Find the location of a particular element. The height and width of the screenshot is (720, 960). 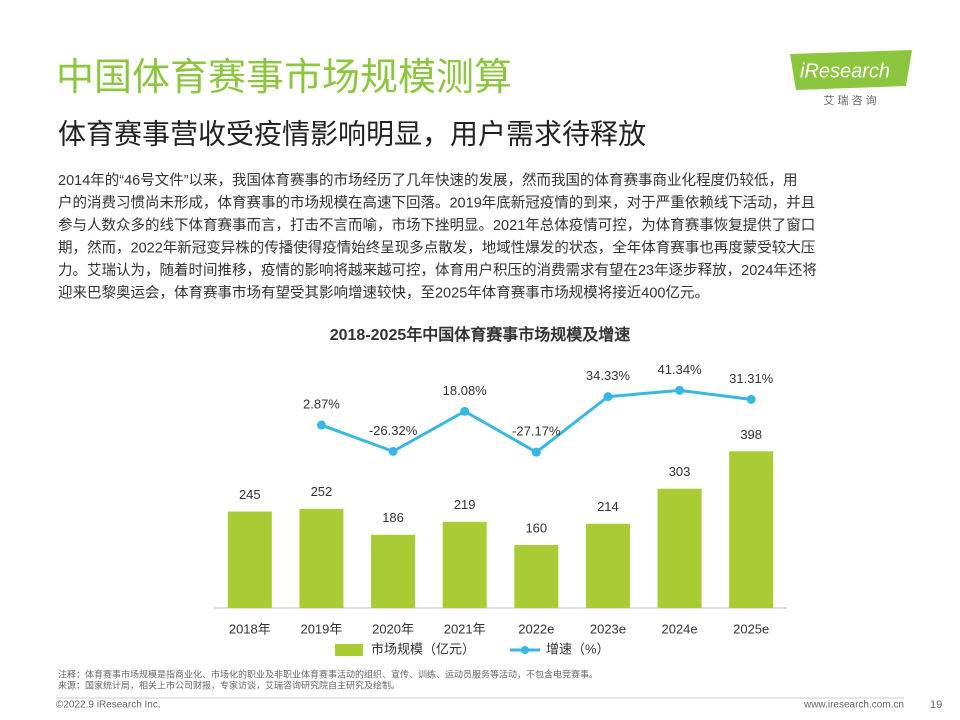

line-label: 34.33% is located at coordinates (608, 375).